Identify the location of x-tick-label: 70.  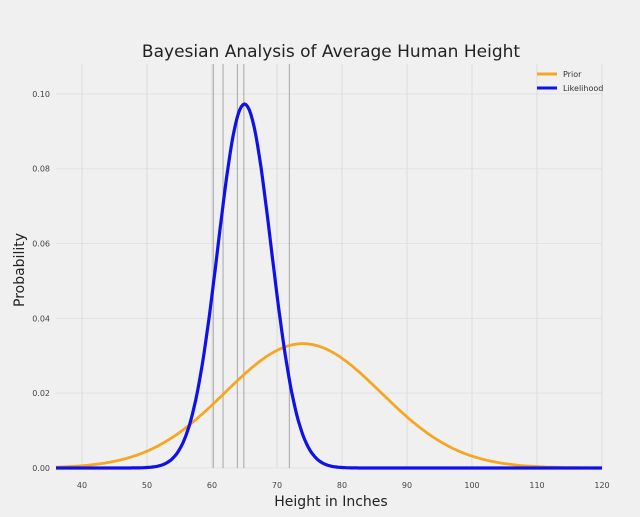
(277, 485).